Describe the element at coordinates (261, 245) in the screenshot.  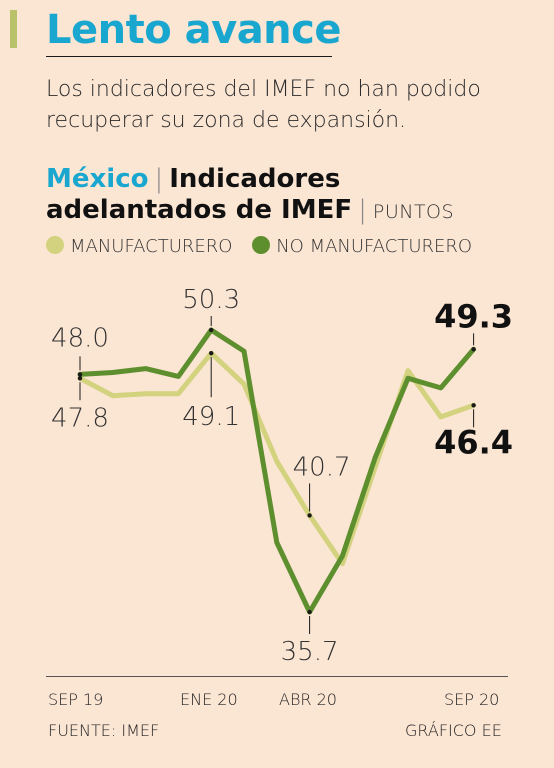
I see `legend-dot-no-manufacturero` at that location.